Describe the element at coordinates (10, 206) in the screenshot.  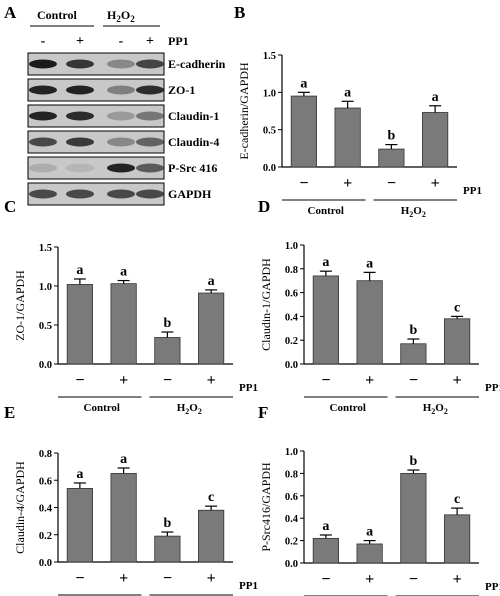
I see `panel-letter-c: C` at that location.